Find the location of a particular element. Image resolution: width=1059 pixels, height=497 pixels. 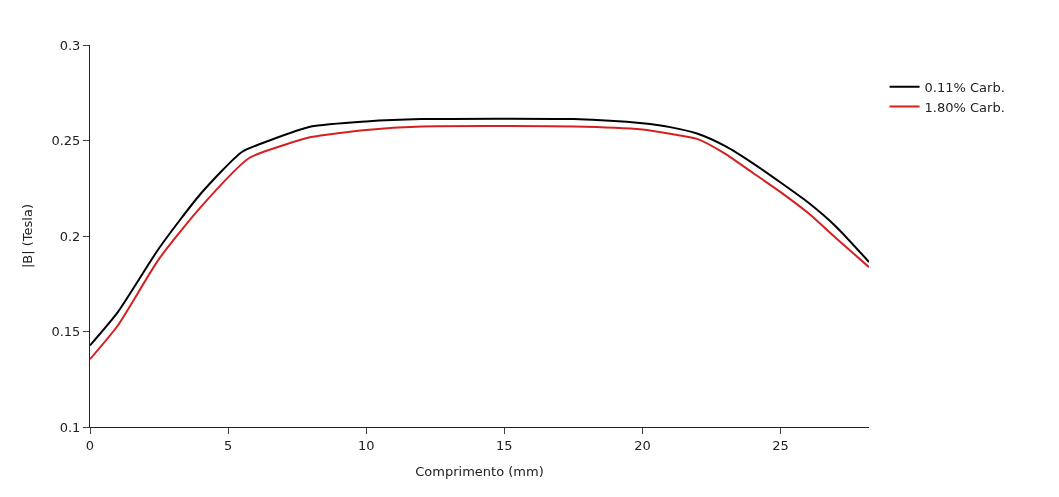

y-tick-label: 0.1 is located at coordinates (70, 427).